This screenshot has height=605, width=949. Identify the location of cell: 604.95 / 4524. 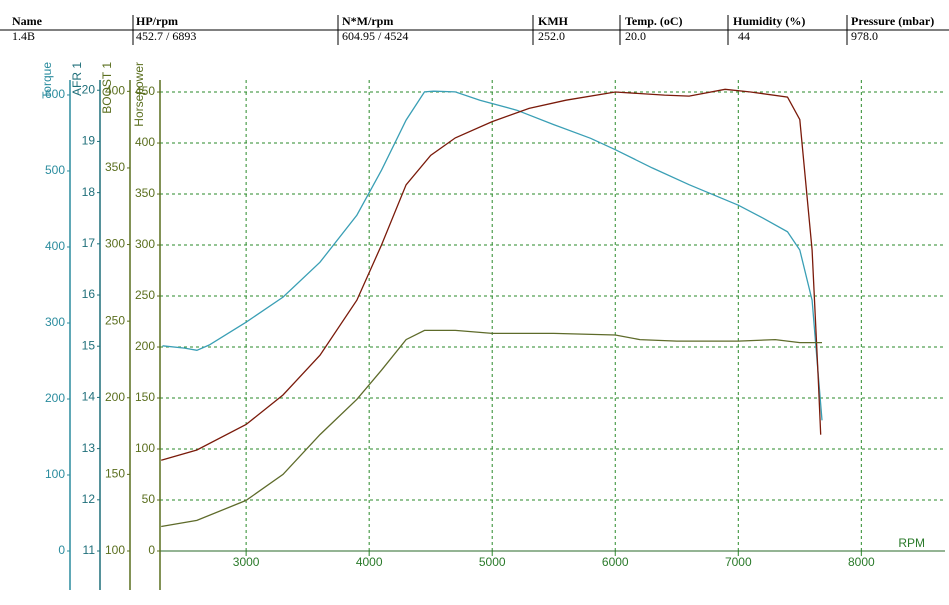
(375, 36).